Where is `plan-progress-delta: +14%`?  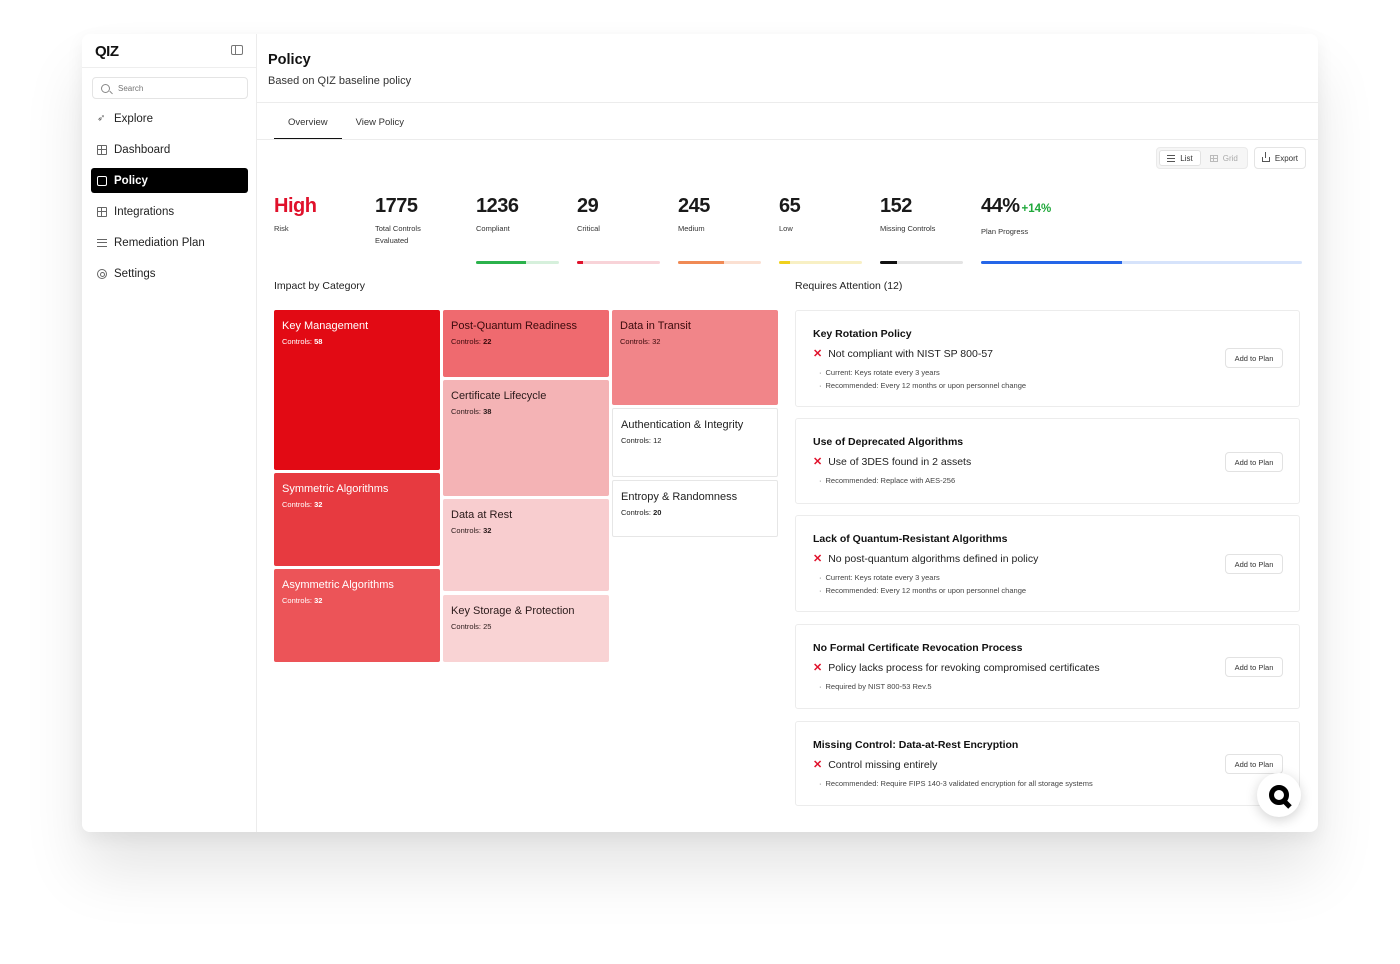 plan-progress-delta: +14% is located at coordinates (1036, 209).